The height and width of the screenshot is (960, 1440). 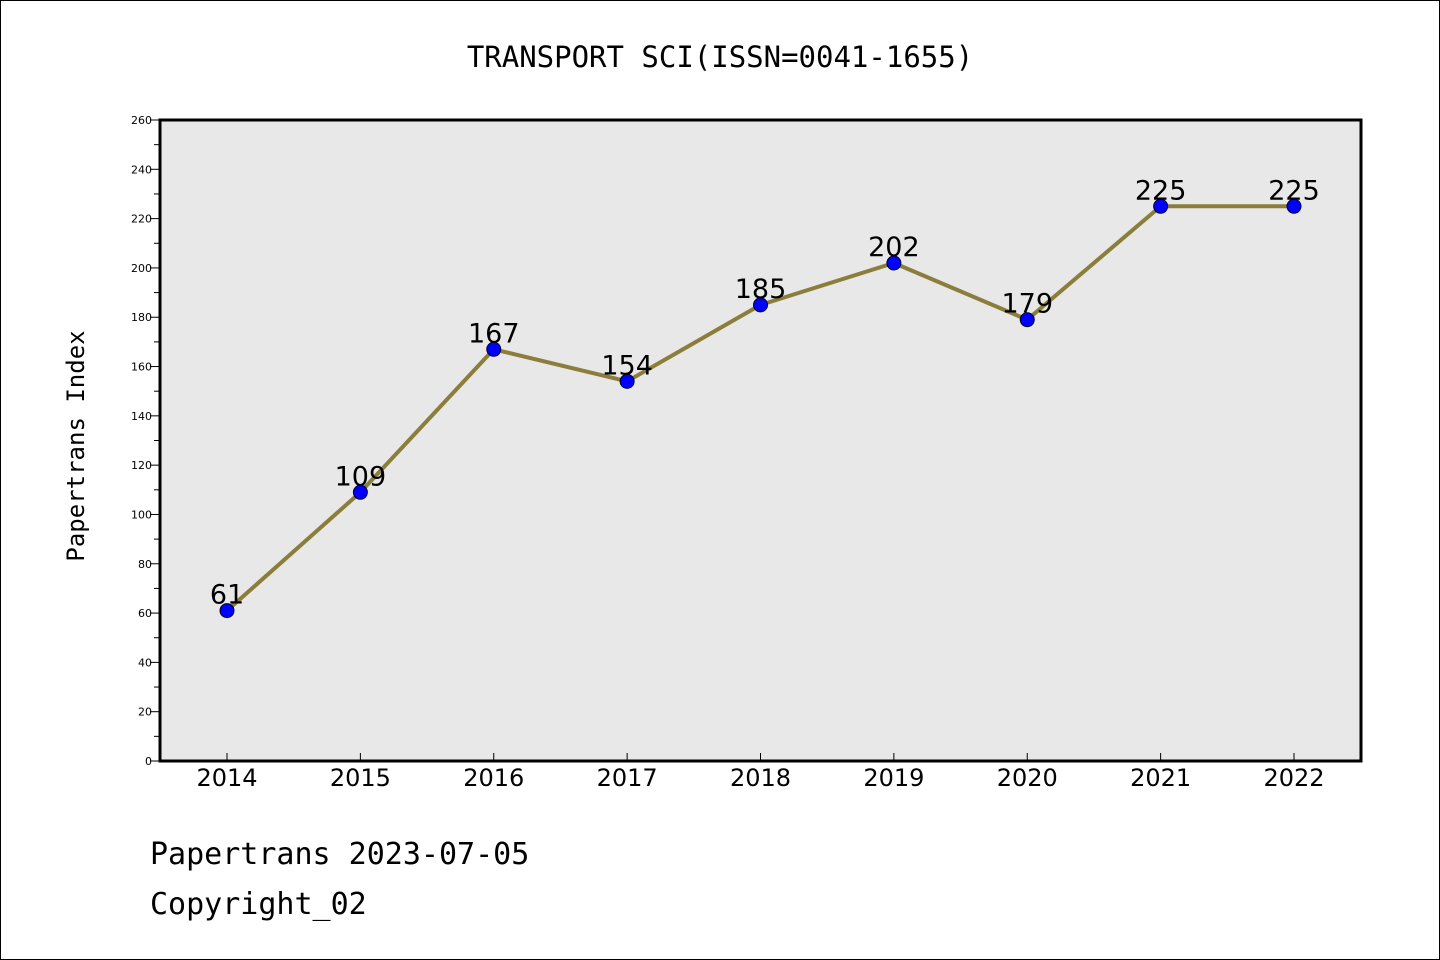 What do you see at coordinates (141, 416) in the screenshot?
I see `y-tick-label: 140` at bounding box center [141, 416].